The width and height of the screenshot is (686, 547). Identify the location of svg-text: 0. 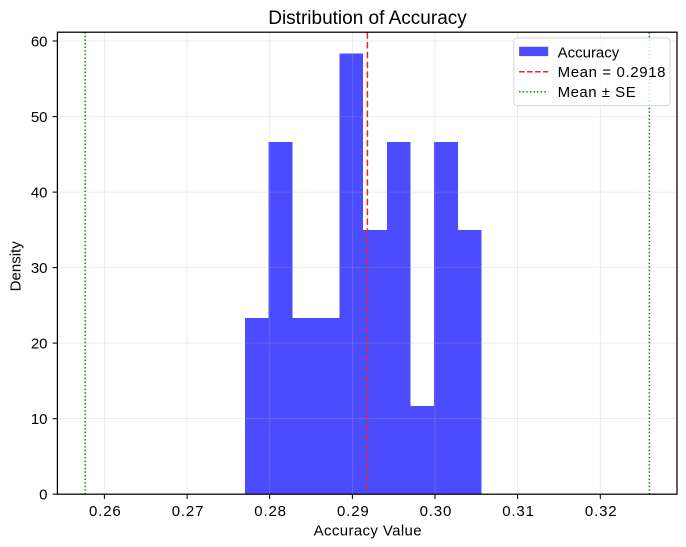
(43, 495).